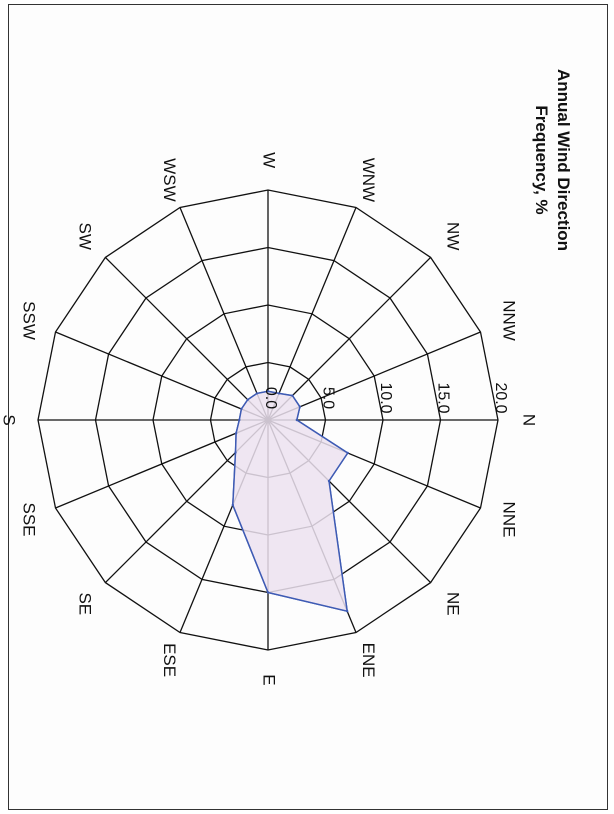 The image size is (614, 814). I want to click on ring-labels: 0.0 5.0 10.0 15.0 20.0, so click(385, 397).